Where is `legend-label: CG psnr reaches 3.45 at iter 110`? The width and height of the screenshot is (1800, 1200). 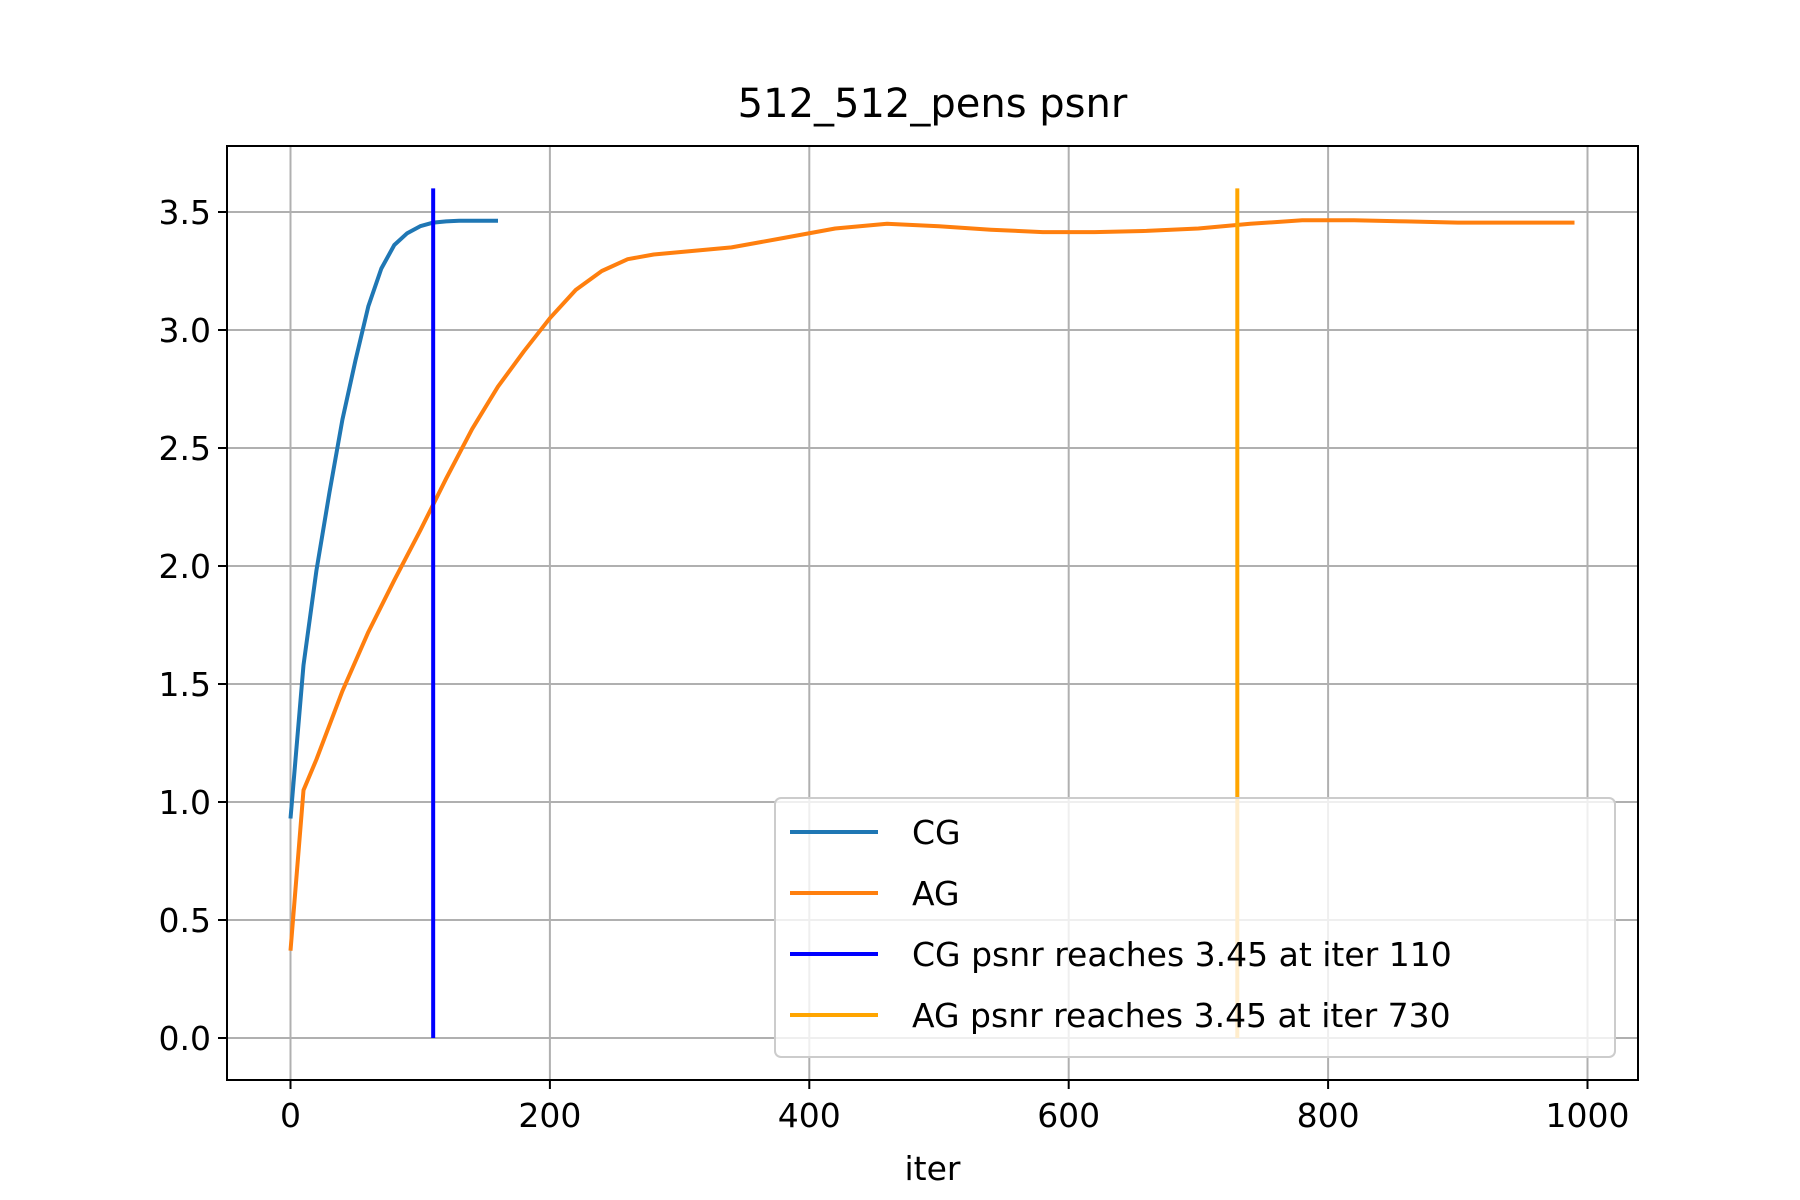
legend-label: CG psnr reaches 3.45 at iter 110 is located at coordinates (1182, 954).